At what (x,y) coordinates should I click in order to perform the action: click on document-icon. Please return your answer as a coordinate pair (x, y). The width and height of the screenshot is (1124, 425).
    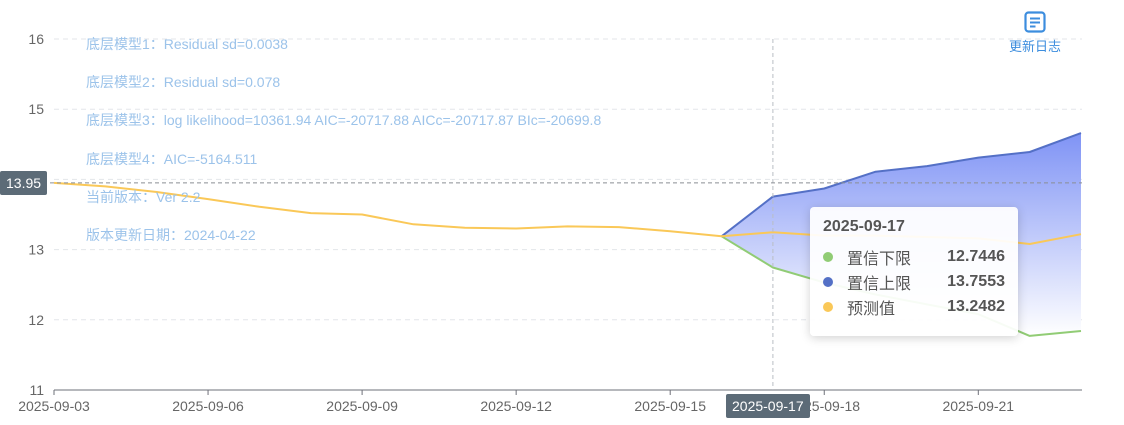
    Looking at the image, I should click on (1035, 22).